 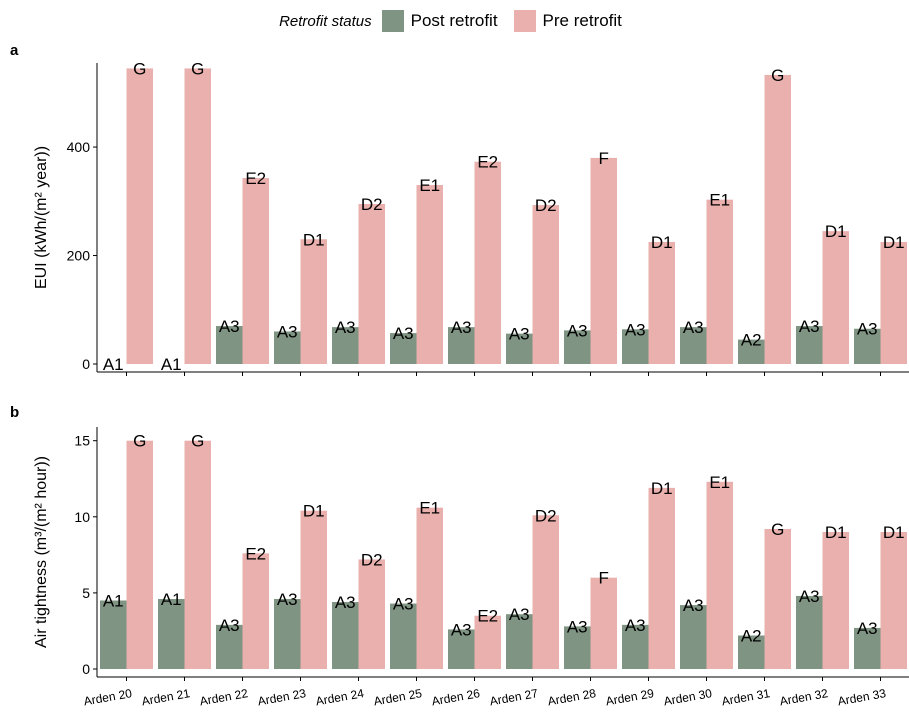 I want to click on legend-title: Retrofit status, so click(x=325, y=21).